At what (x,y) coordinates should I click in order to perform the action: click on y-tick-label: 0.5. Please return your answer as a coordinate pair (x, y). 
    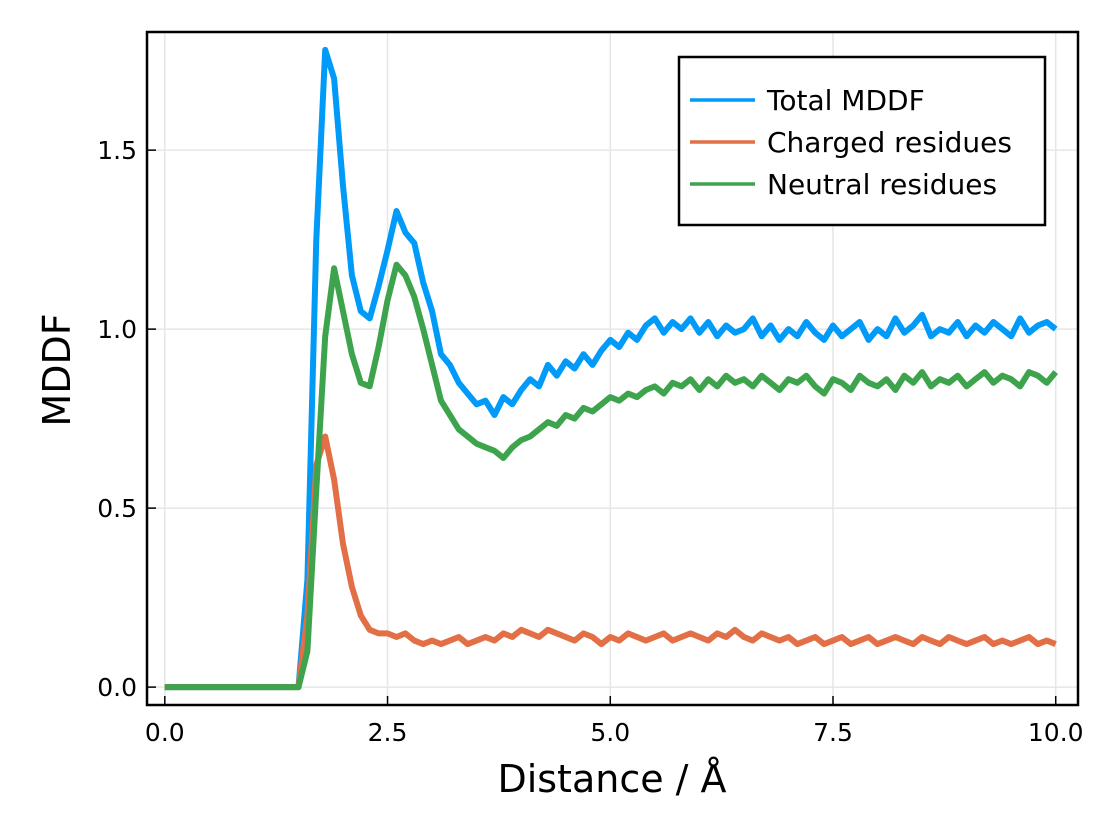
    Looking at the image, I should click on (117, 508).